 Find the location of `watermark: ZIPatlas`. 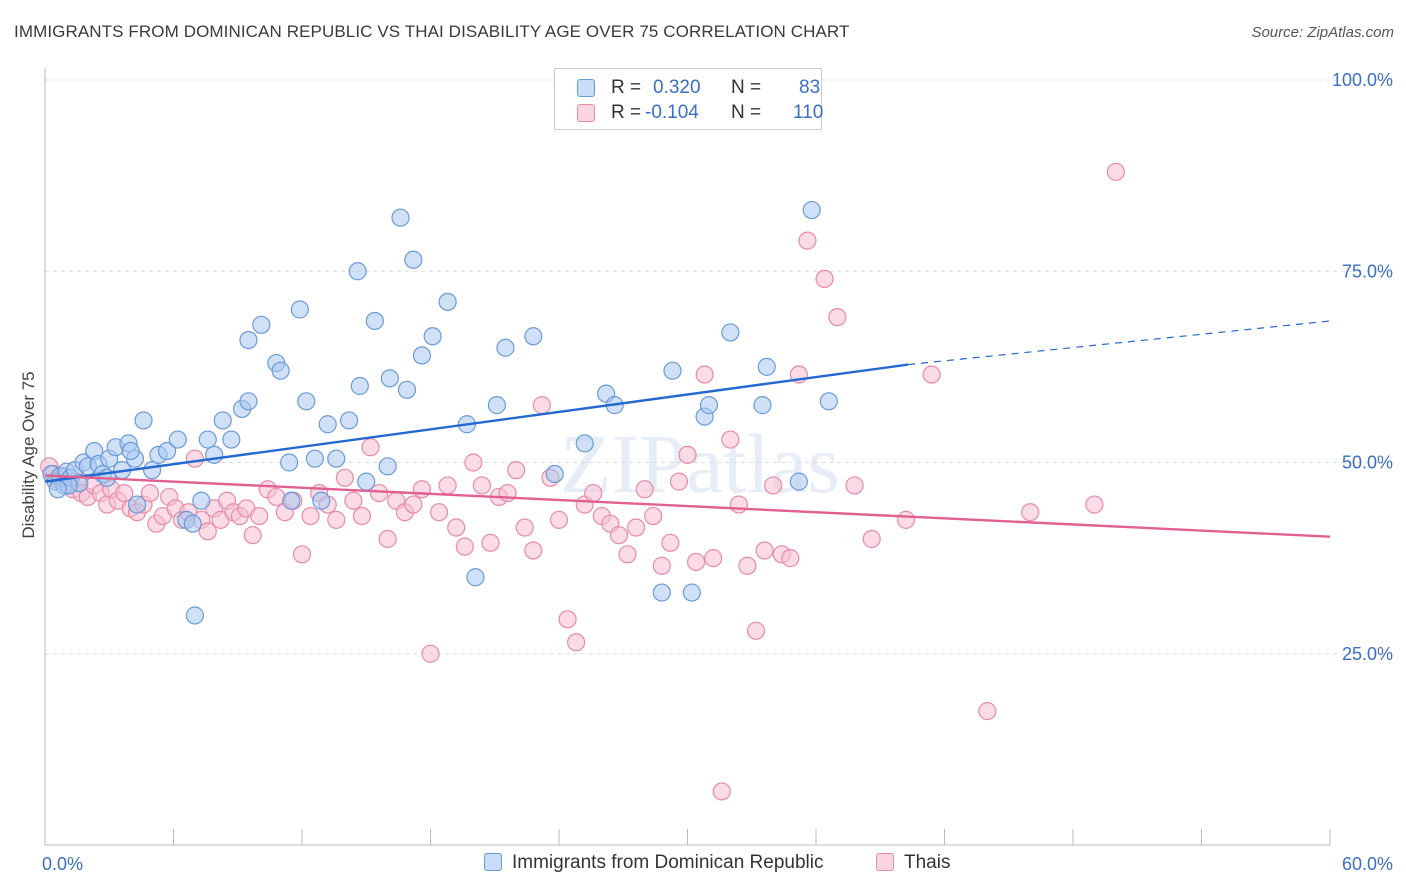

watermark: ZIPatlas is located at coordinates (700, 464).